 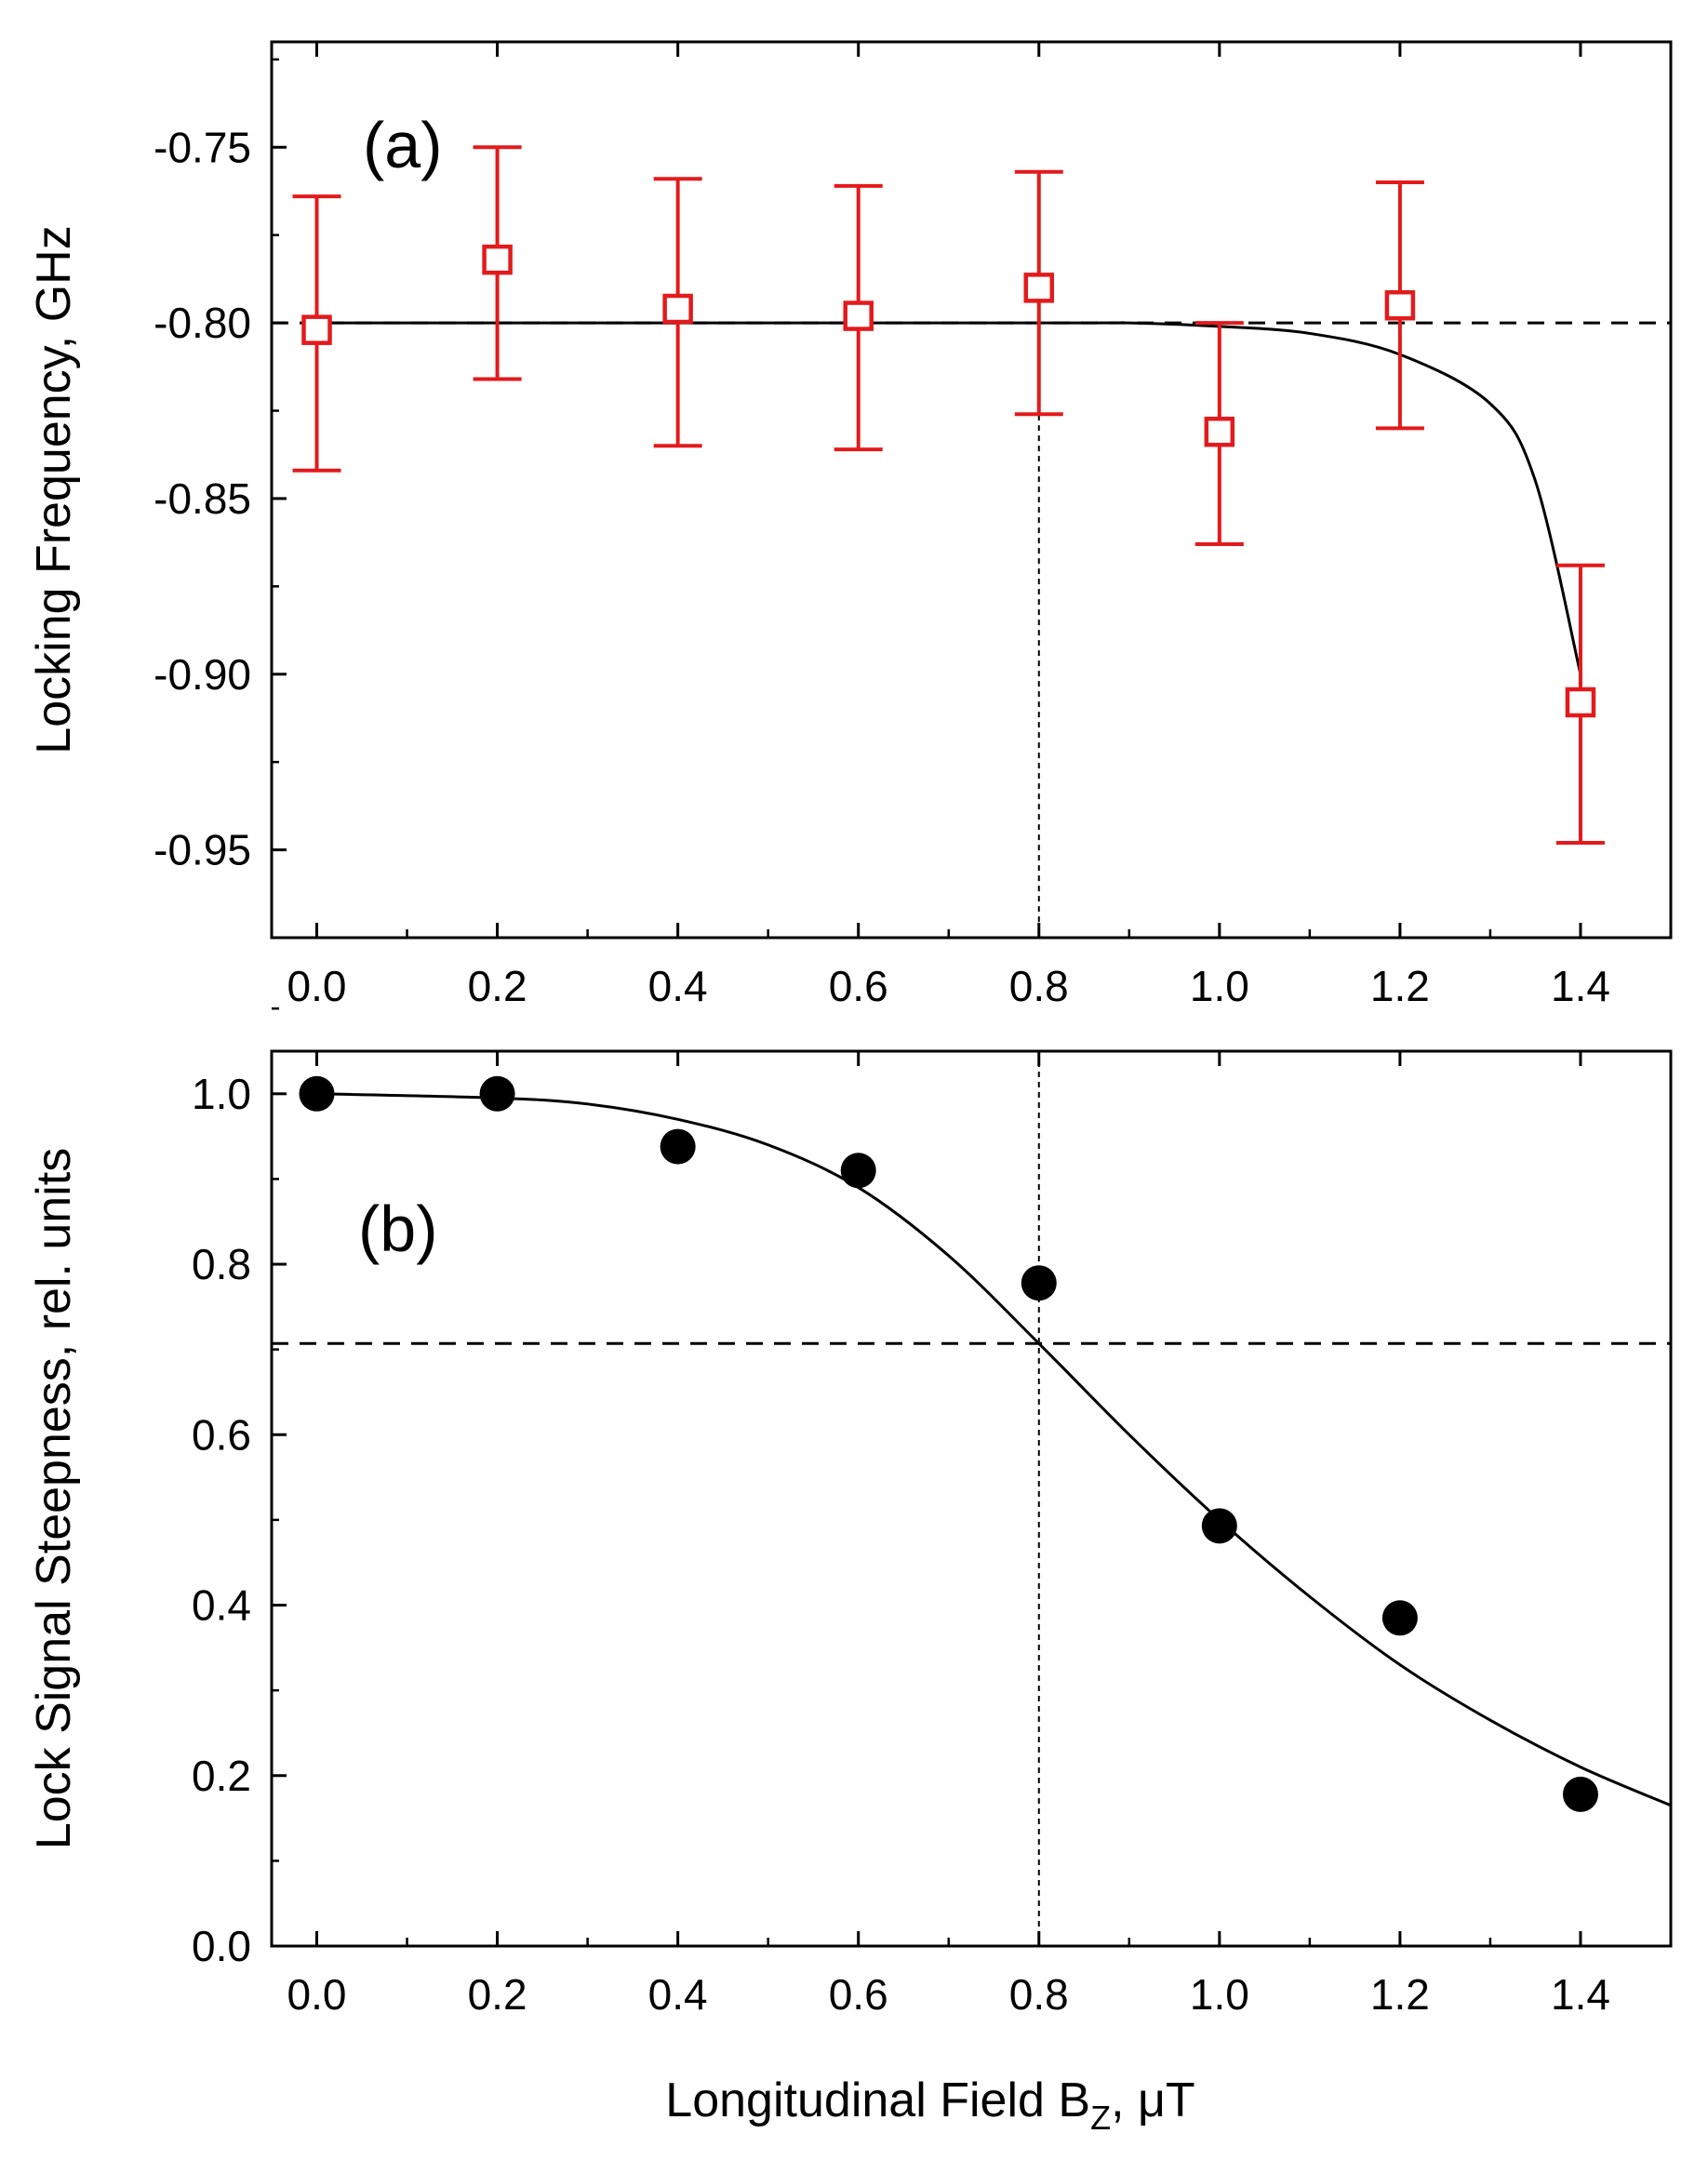 What do you see at coordinates (222, 1094) in the screenshot?
I see `y-tick-label: 1.0` at bounding box center [222, 1094].